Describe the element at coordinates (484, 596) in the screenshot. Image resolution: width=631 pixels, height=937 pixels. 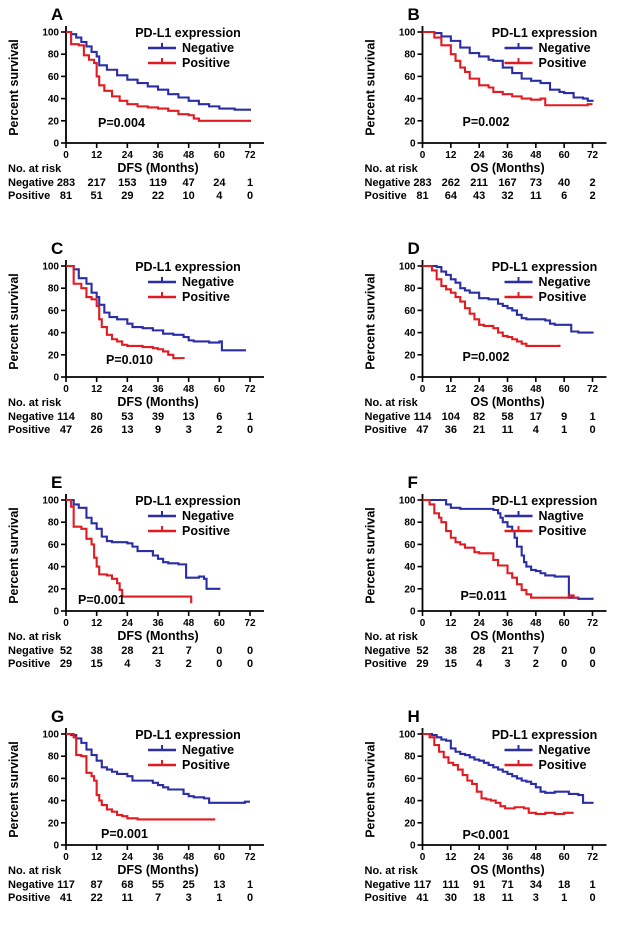
I see `p-value: P=0.011` at that location.